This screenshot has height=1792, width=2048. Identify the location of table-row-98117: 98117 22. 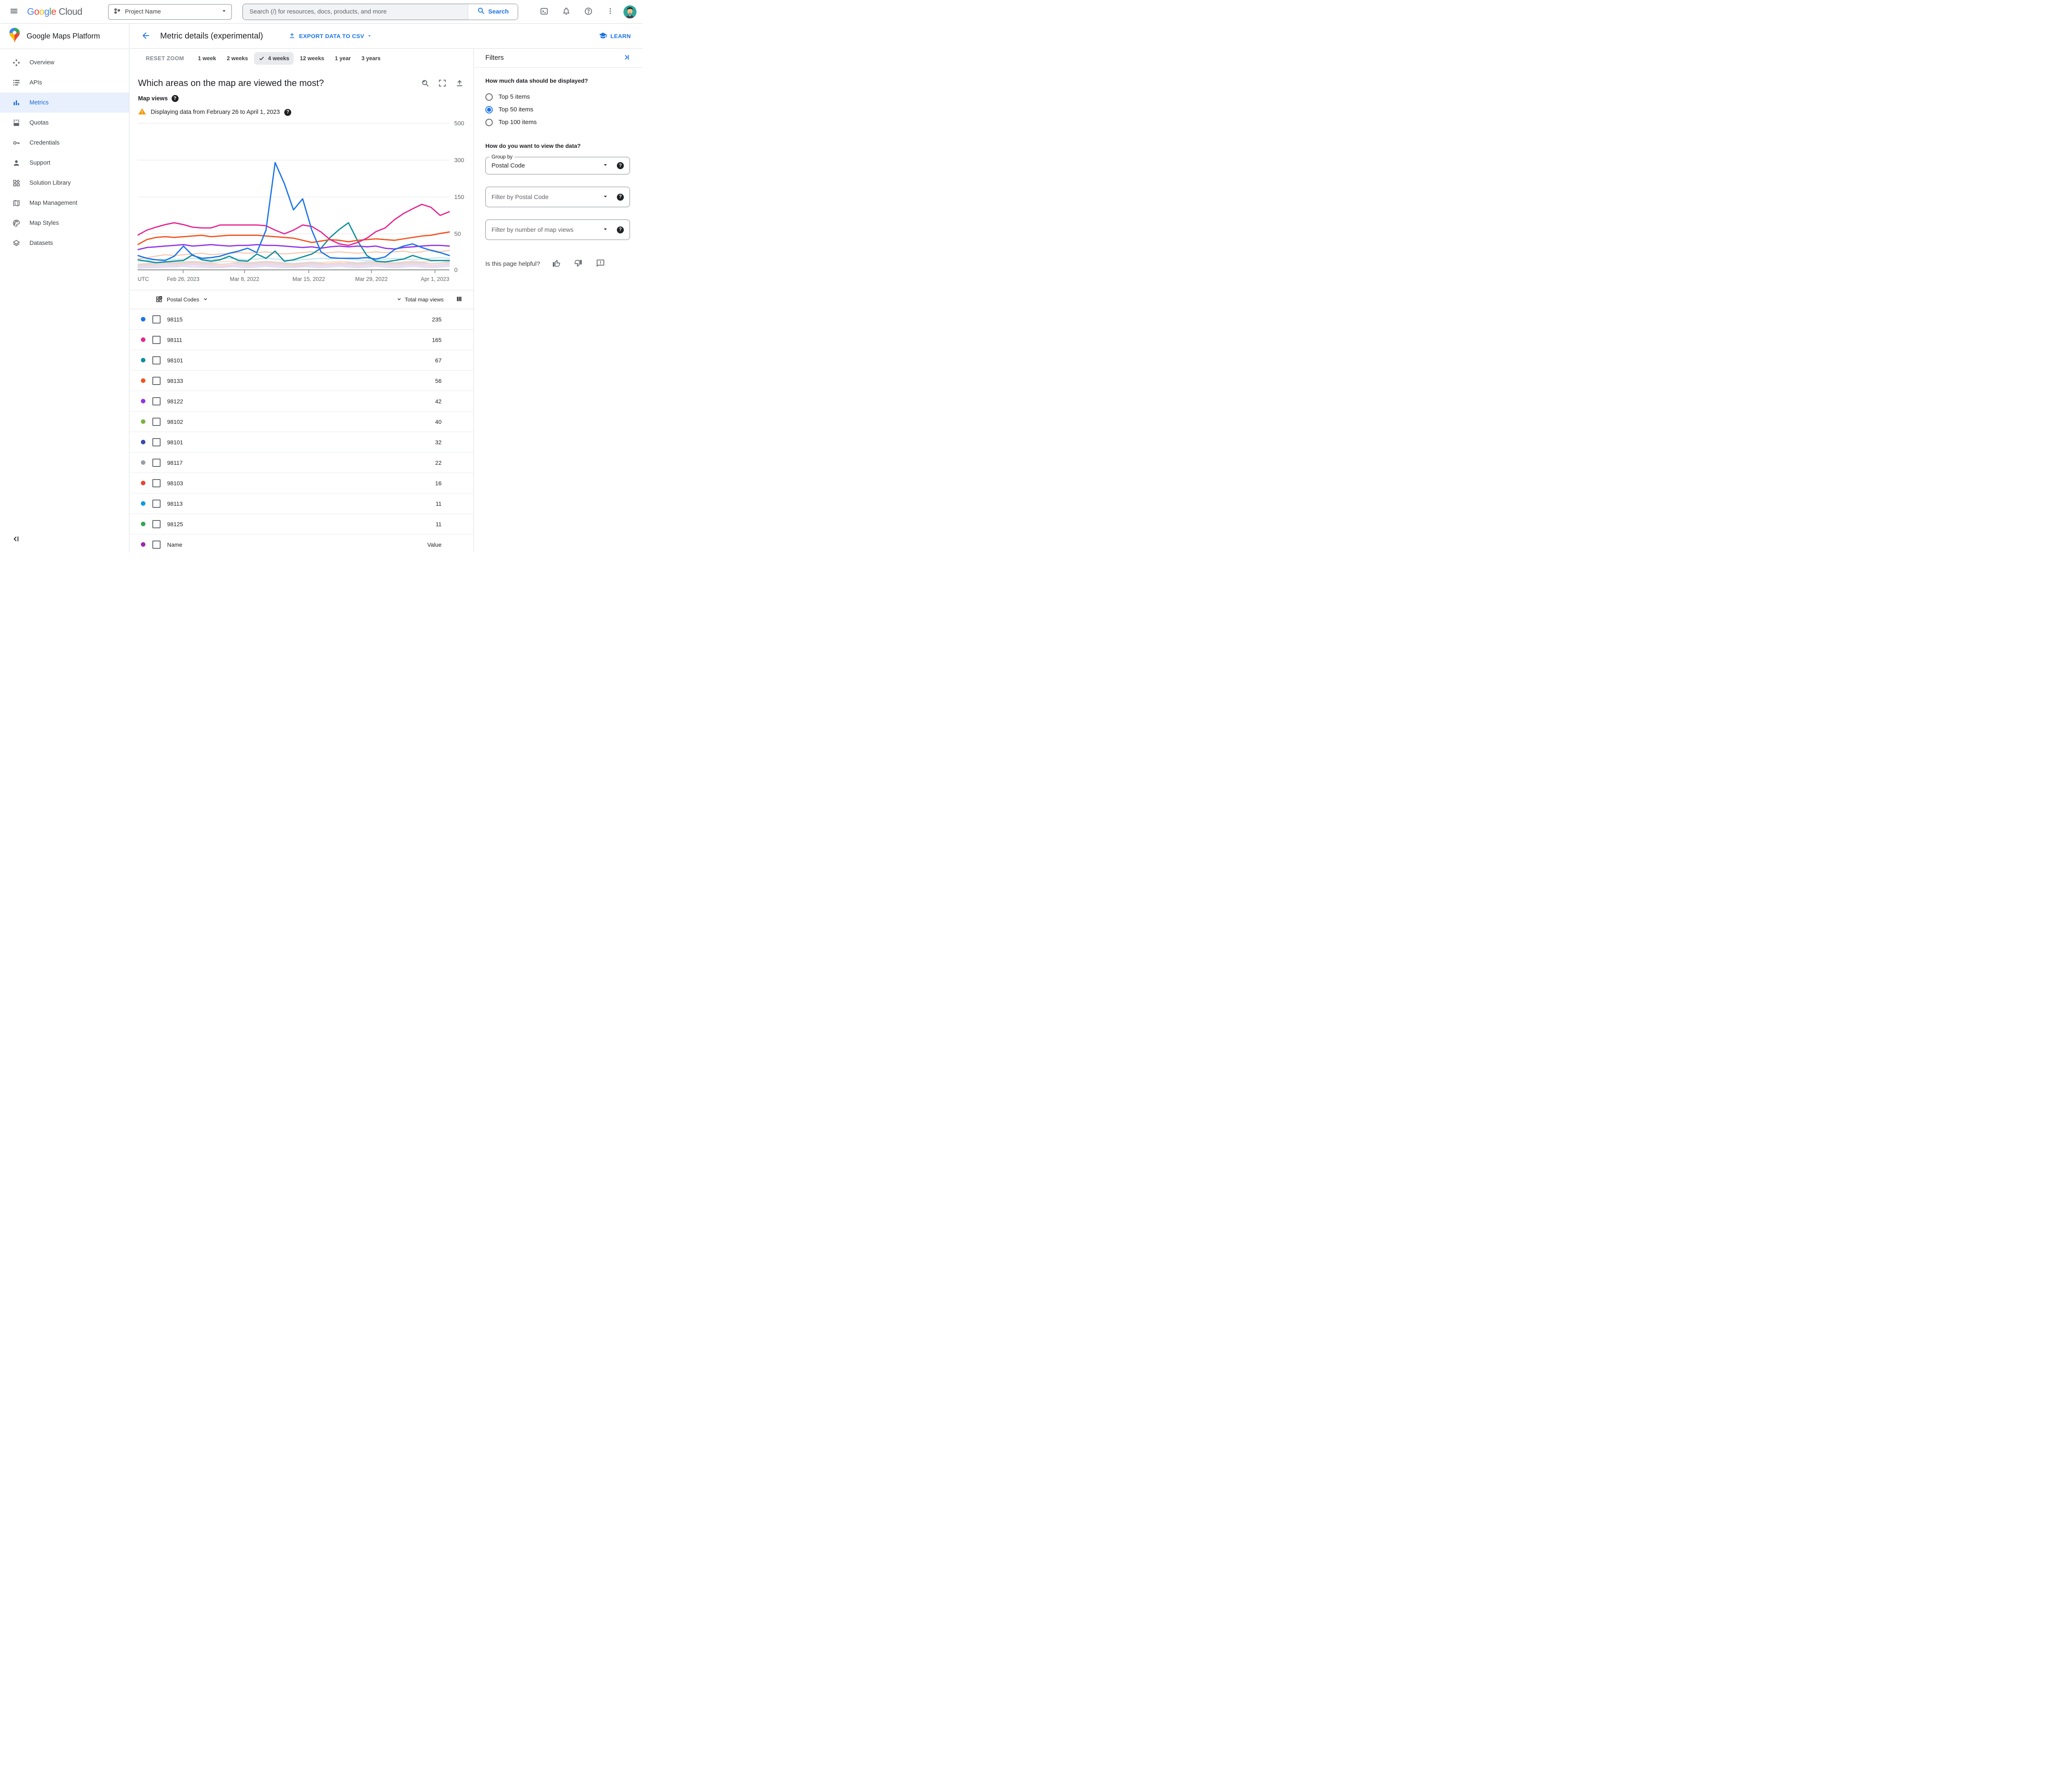
(302, 463).